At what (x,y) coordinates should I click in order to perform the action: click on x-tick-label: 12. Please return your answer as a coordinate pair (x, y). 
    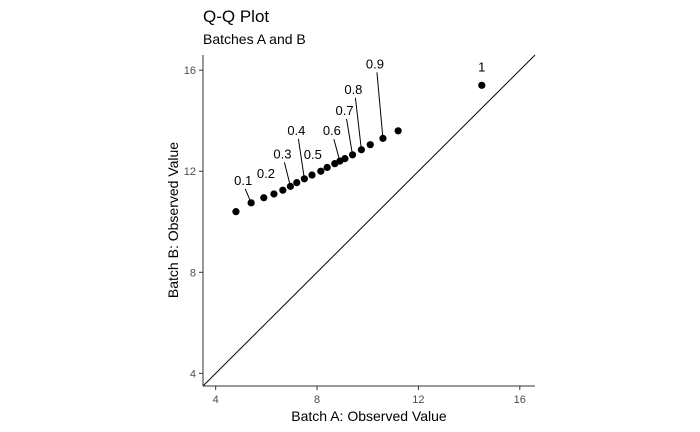
    Looking at the image, I should click on (418, 400).